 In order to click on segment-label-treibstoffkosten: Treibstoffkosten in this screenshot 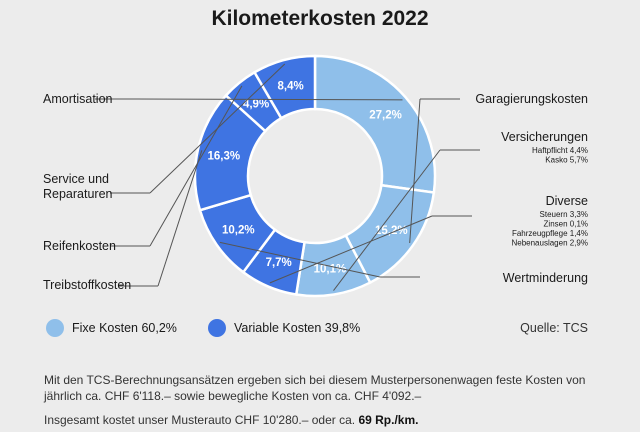, I will do `click(87, 285)`.